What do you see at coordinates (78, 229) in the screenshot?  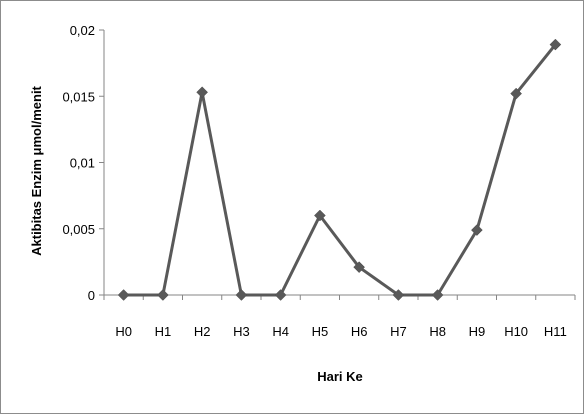 I see `y-tick-label: 0,005` at bounding box center [78, 229].